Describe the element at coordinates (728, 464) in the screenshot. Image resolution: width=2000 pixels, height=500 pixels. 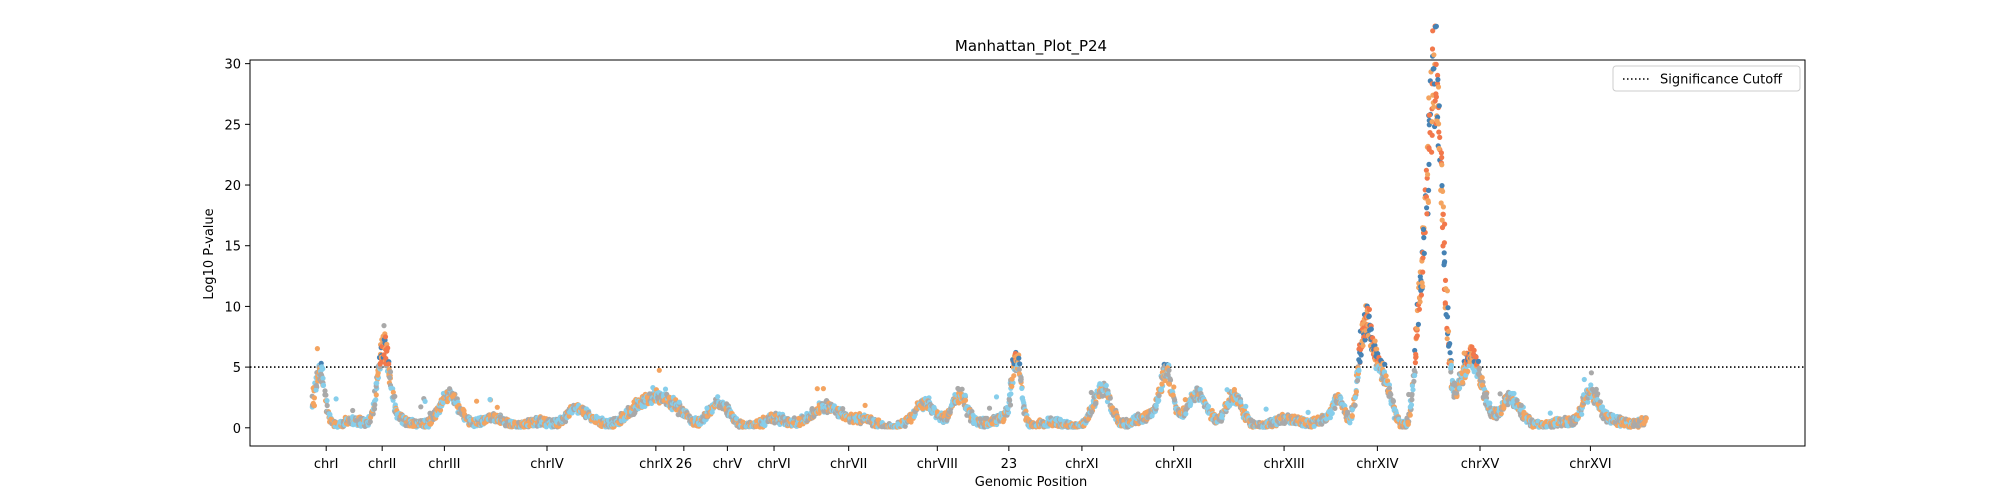
I see `x-tick-label: chrV` at that location.